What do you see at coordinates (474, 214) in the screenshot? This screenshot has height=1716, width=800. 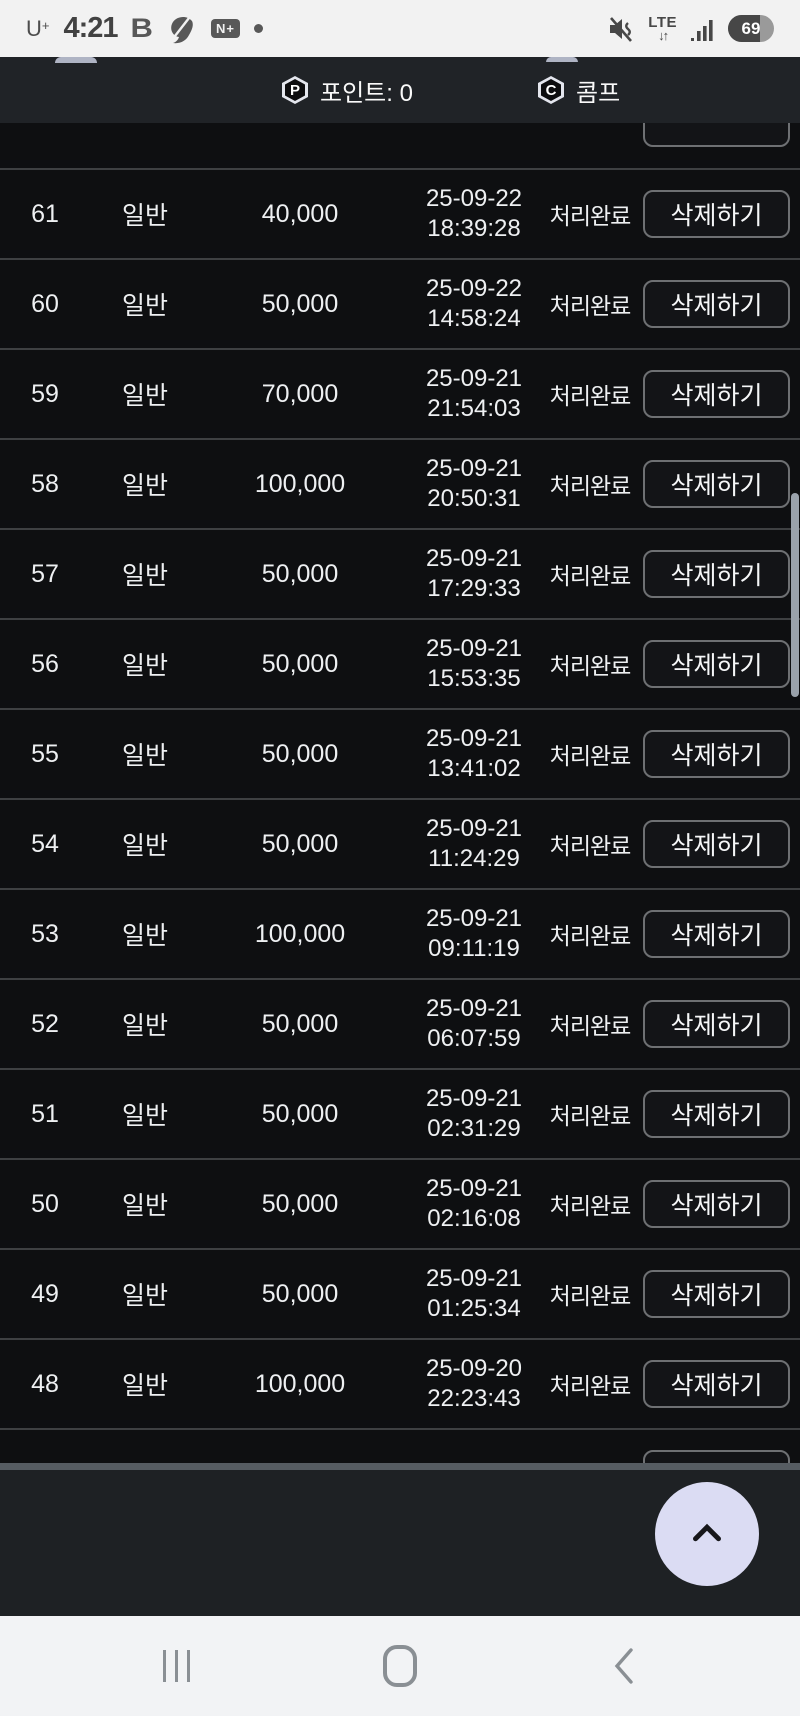 I see `row-datetime: 25-09-22 18:39:28` at bounding box center [474, 214].